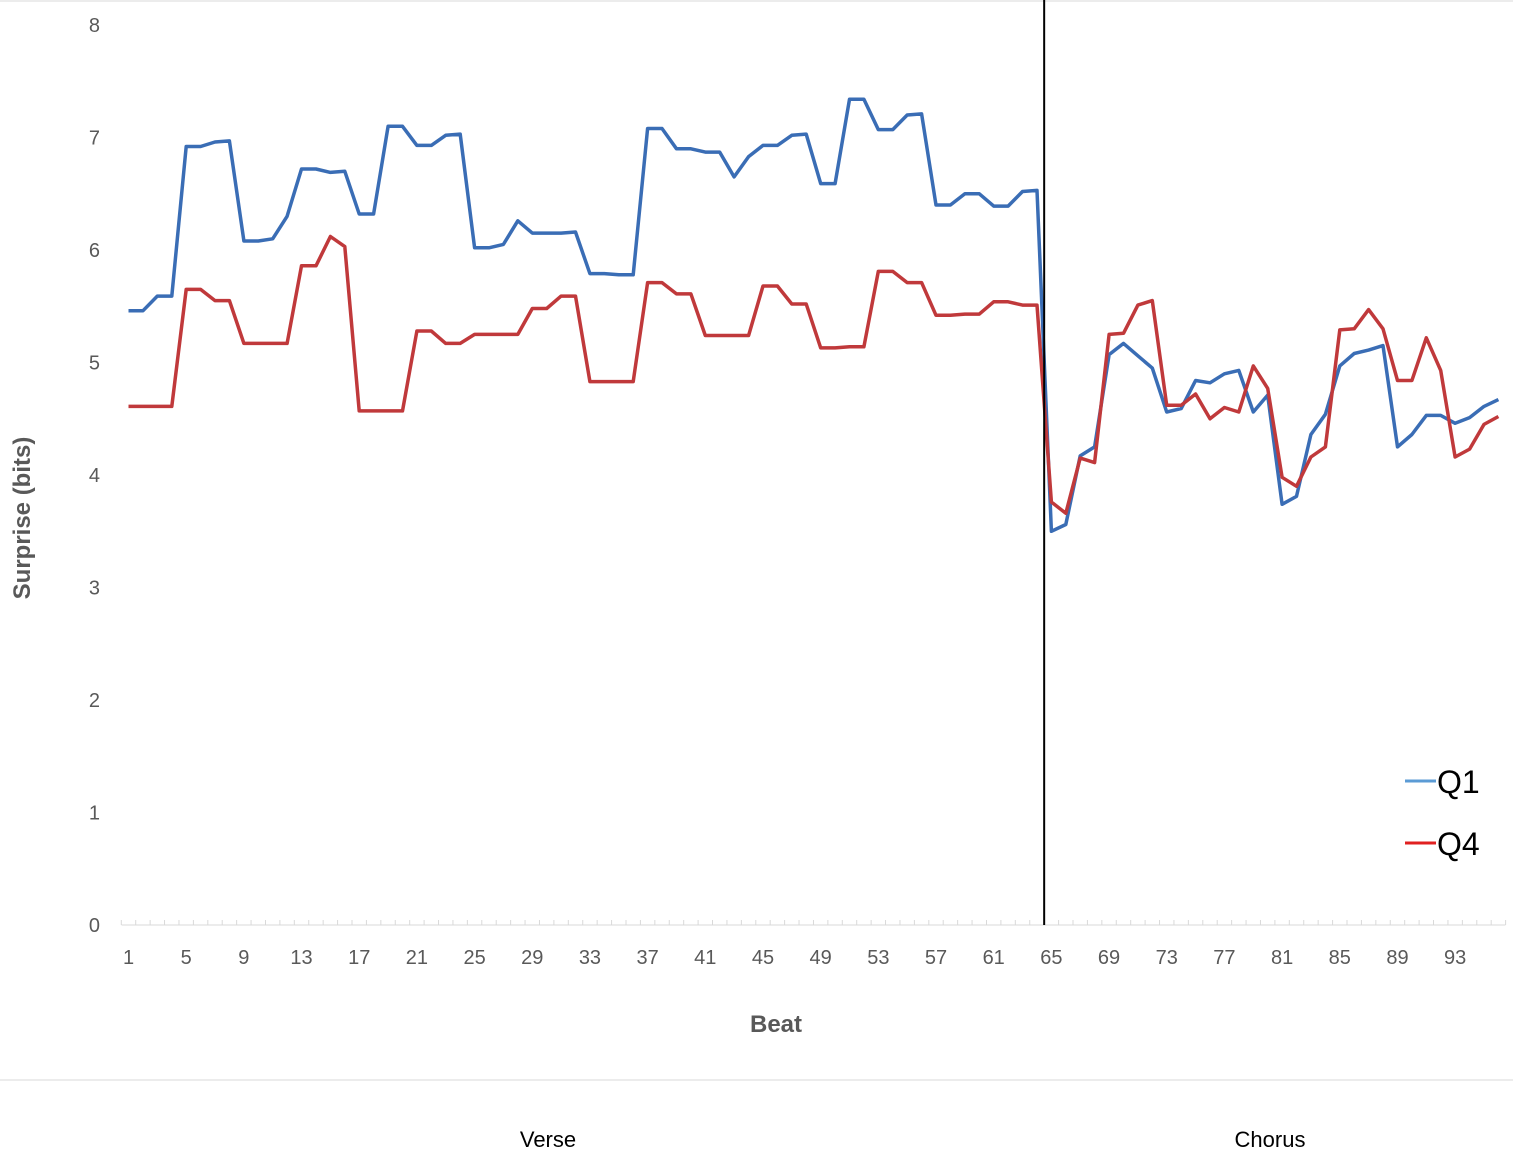  I want to click on x-tick-label: 37, so click(647, 958).